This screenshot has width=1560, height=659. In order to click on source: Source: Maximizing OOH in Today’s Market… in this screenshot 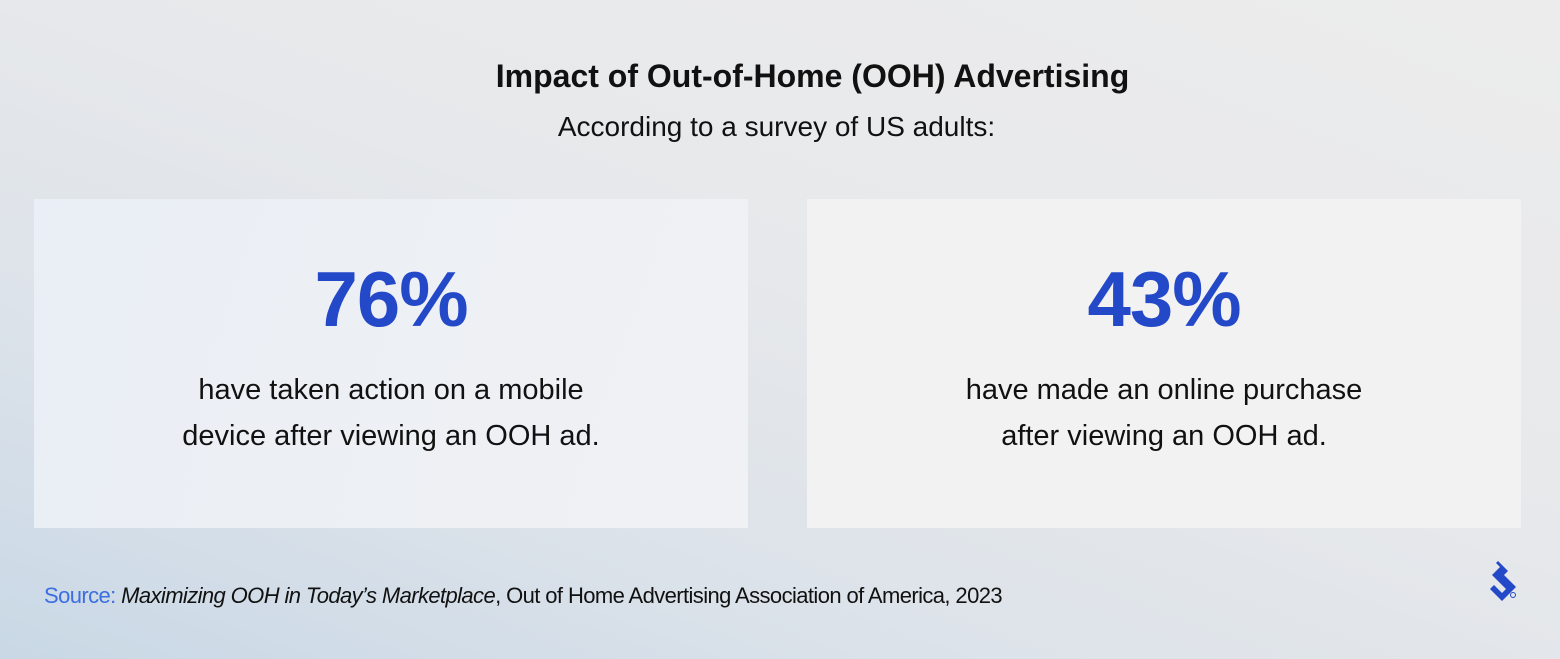, I will do `click(523, 596)`.